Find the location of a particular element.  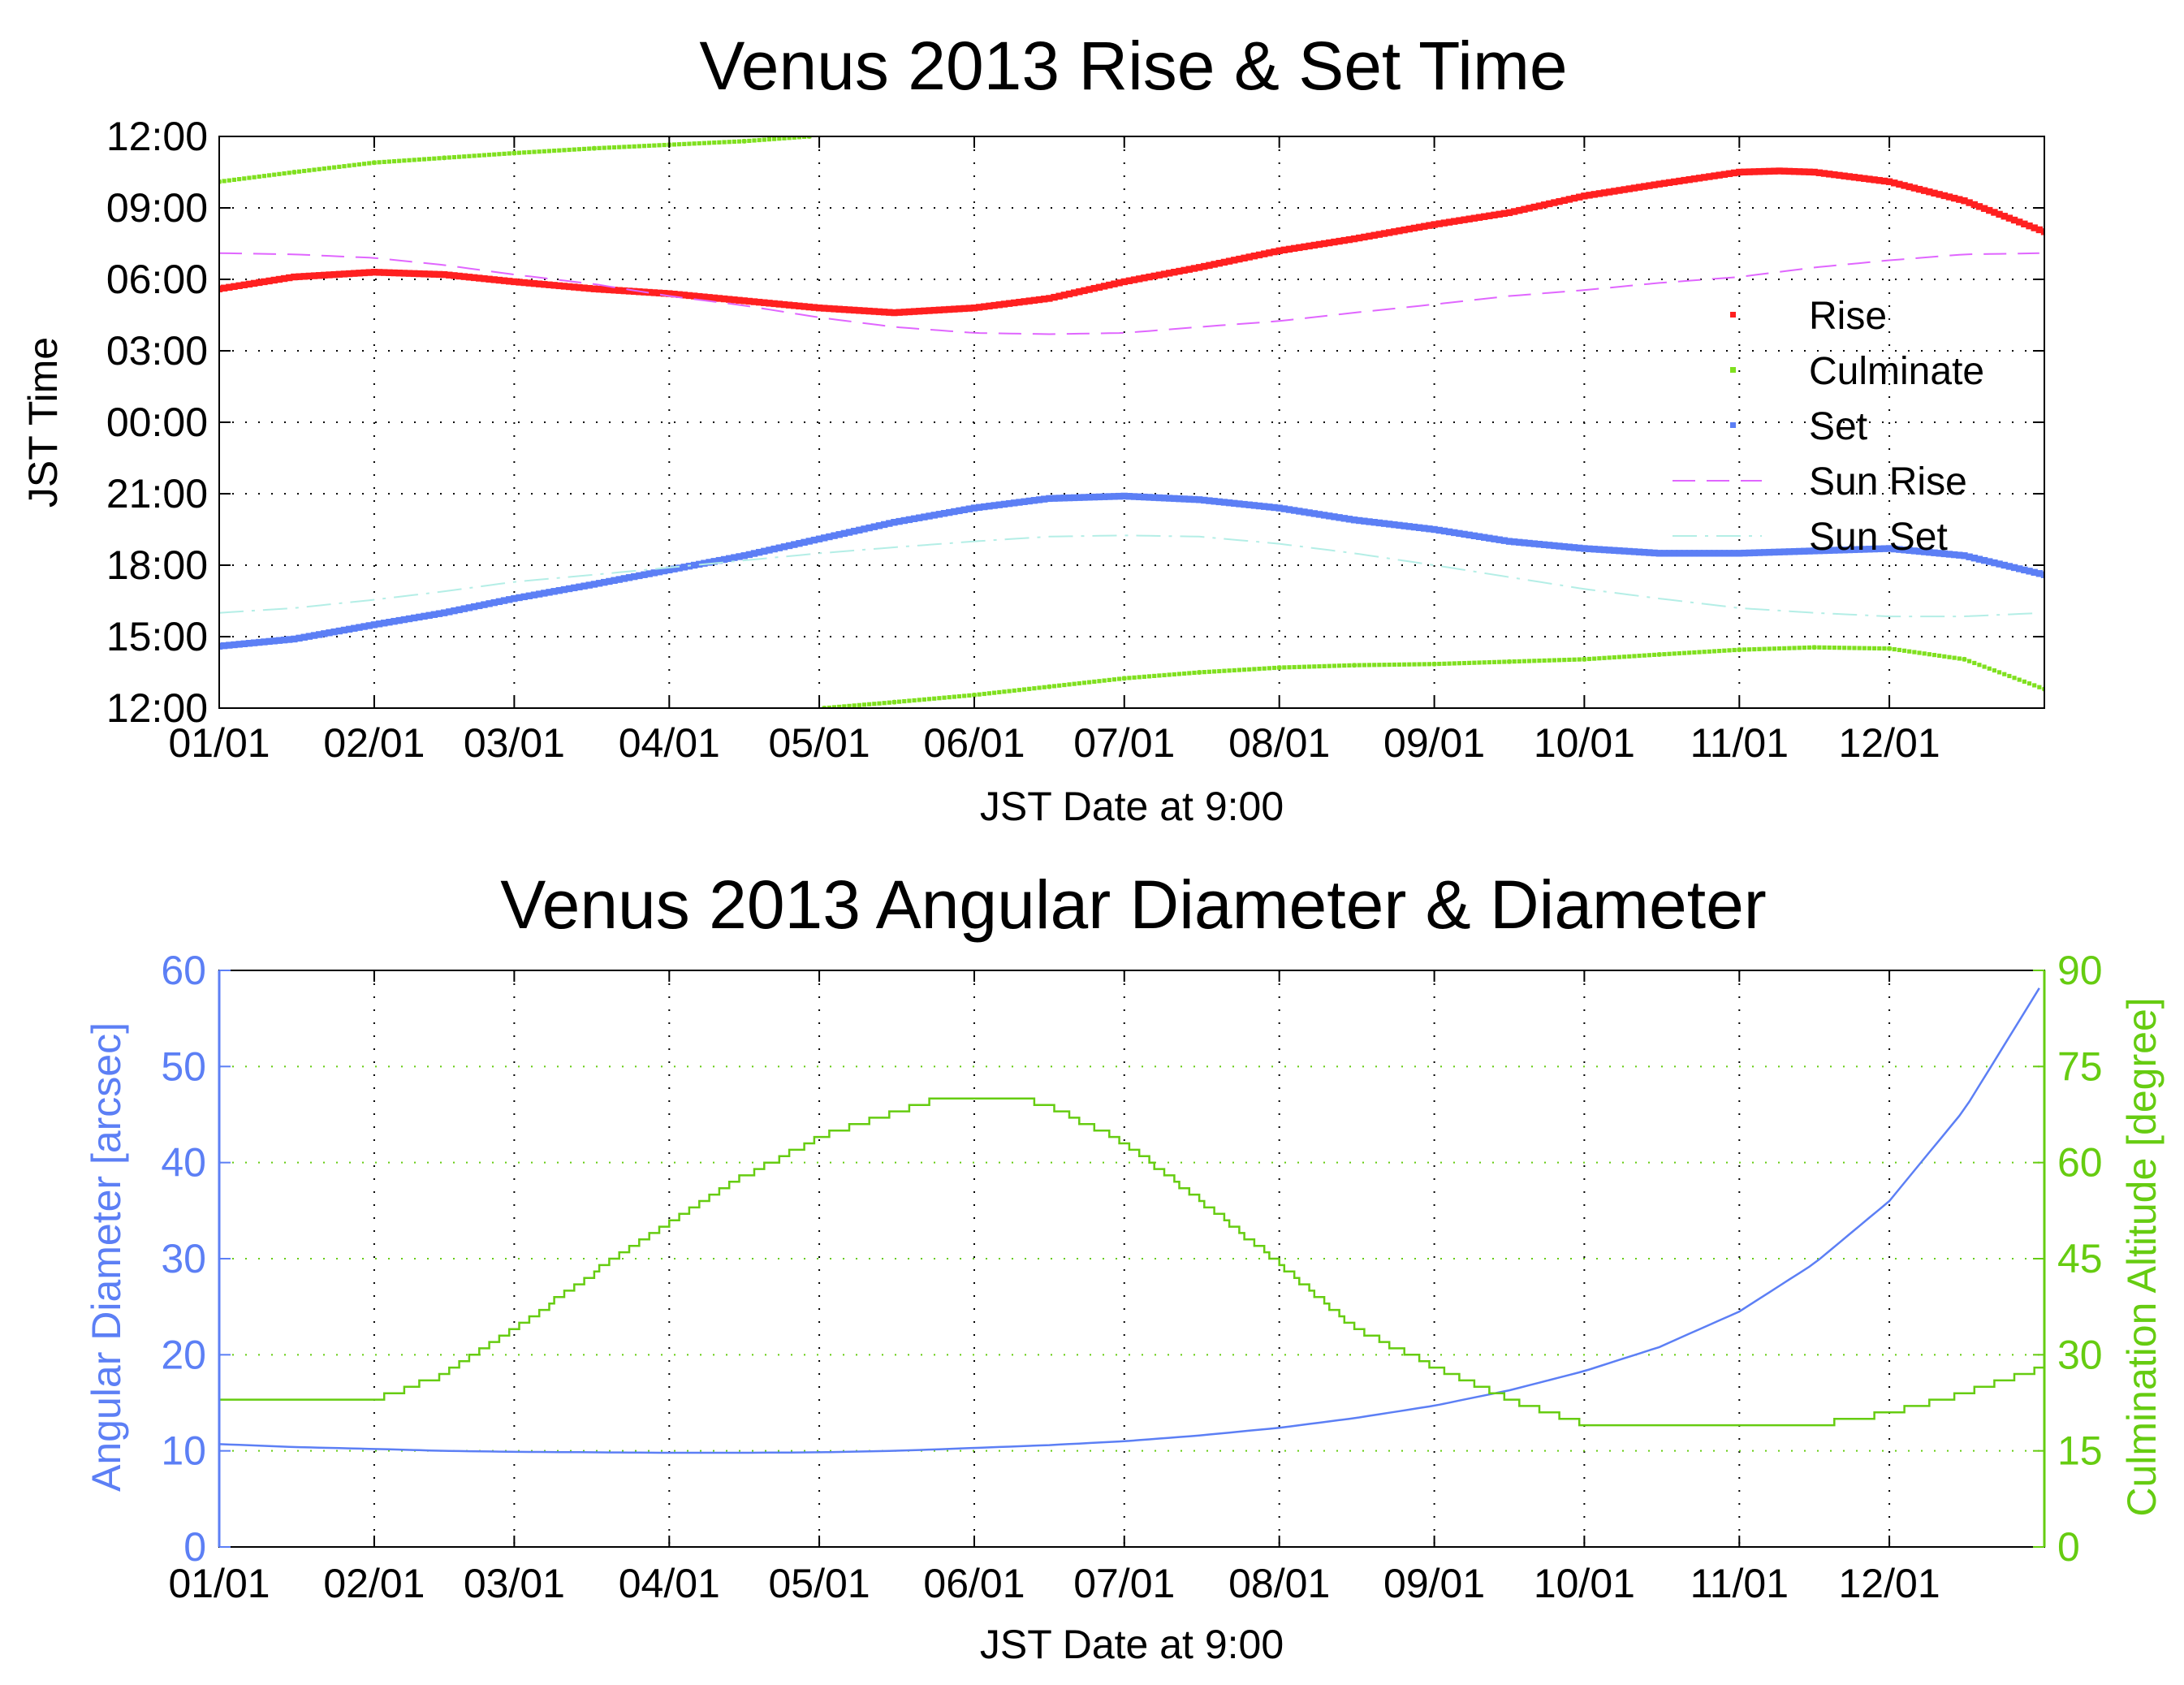

chart2-x-tick-label: 03/01 is located at coordinates (514, 1583).